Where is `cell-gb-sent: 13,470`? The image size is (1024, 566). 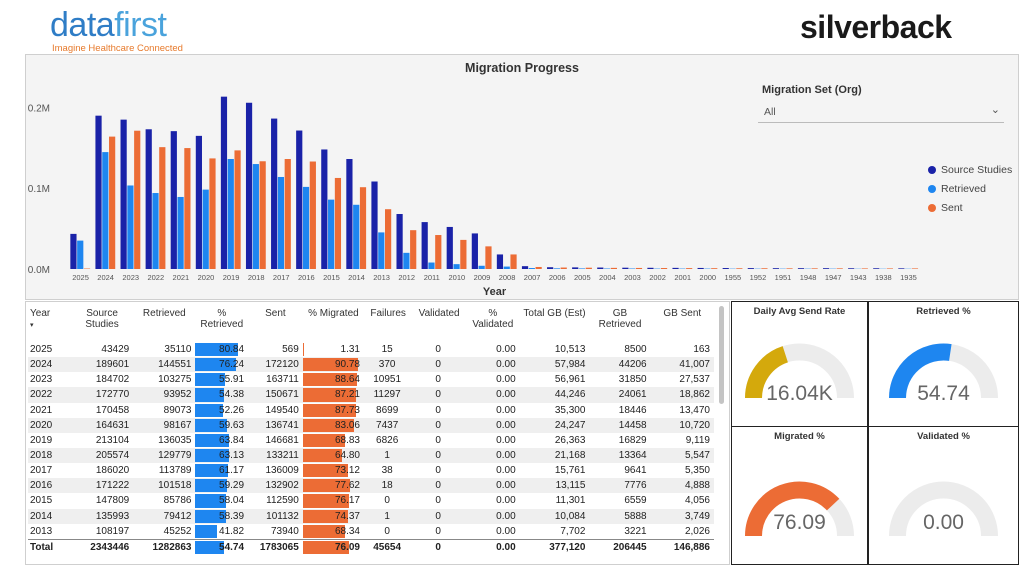
cell-gb-sent: 13,470 is located at coordinates (694, 410).